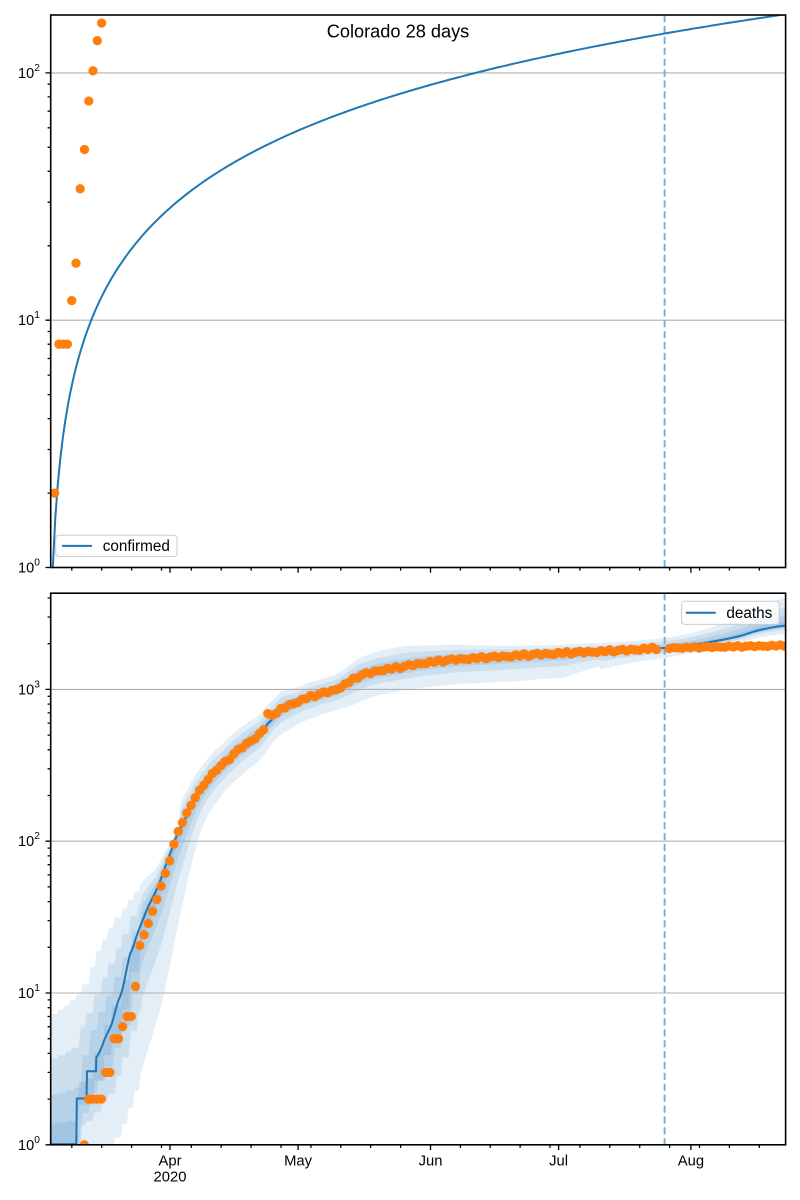 The width and height of the screenshot is (800, 1200). Describe the element at coordinates (136, 546) in the screenshot. I see `svg-text: confirmed` at that location.